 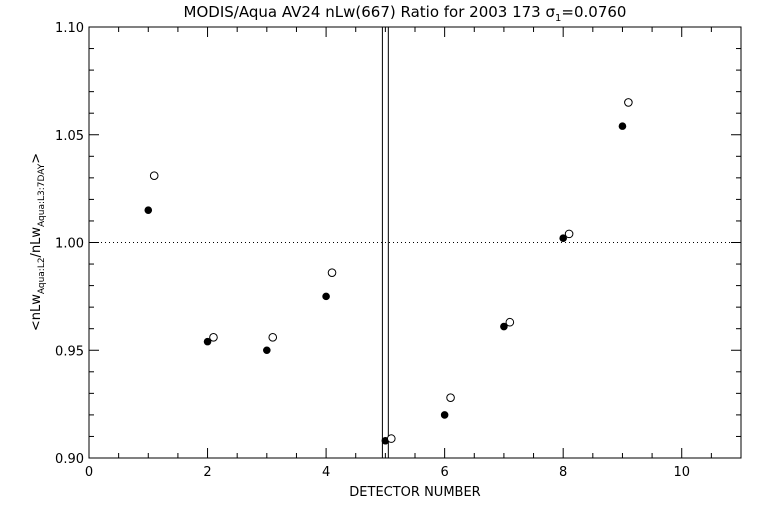 What do you see at coordinates (36, 312) in the screenshot?
I see `y-axis-label-prefix: <nLw` at bounding box center [36, 312].